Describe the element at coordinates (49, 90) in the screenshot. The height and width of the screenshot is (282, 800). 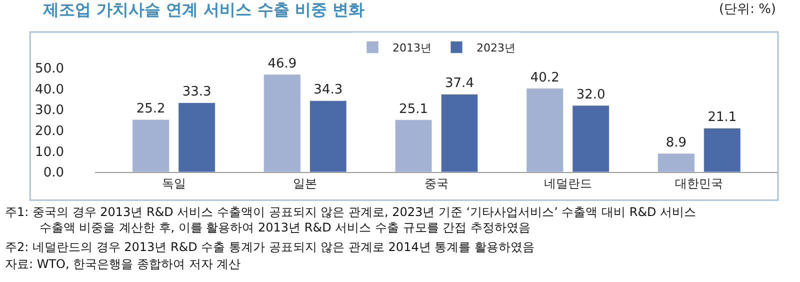
I see `y-tick-label: 40.0` at that location.